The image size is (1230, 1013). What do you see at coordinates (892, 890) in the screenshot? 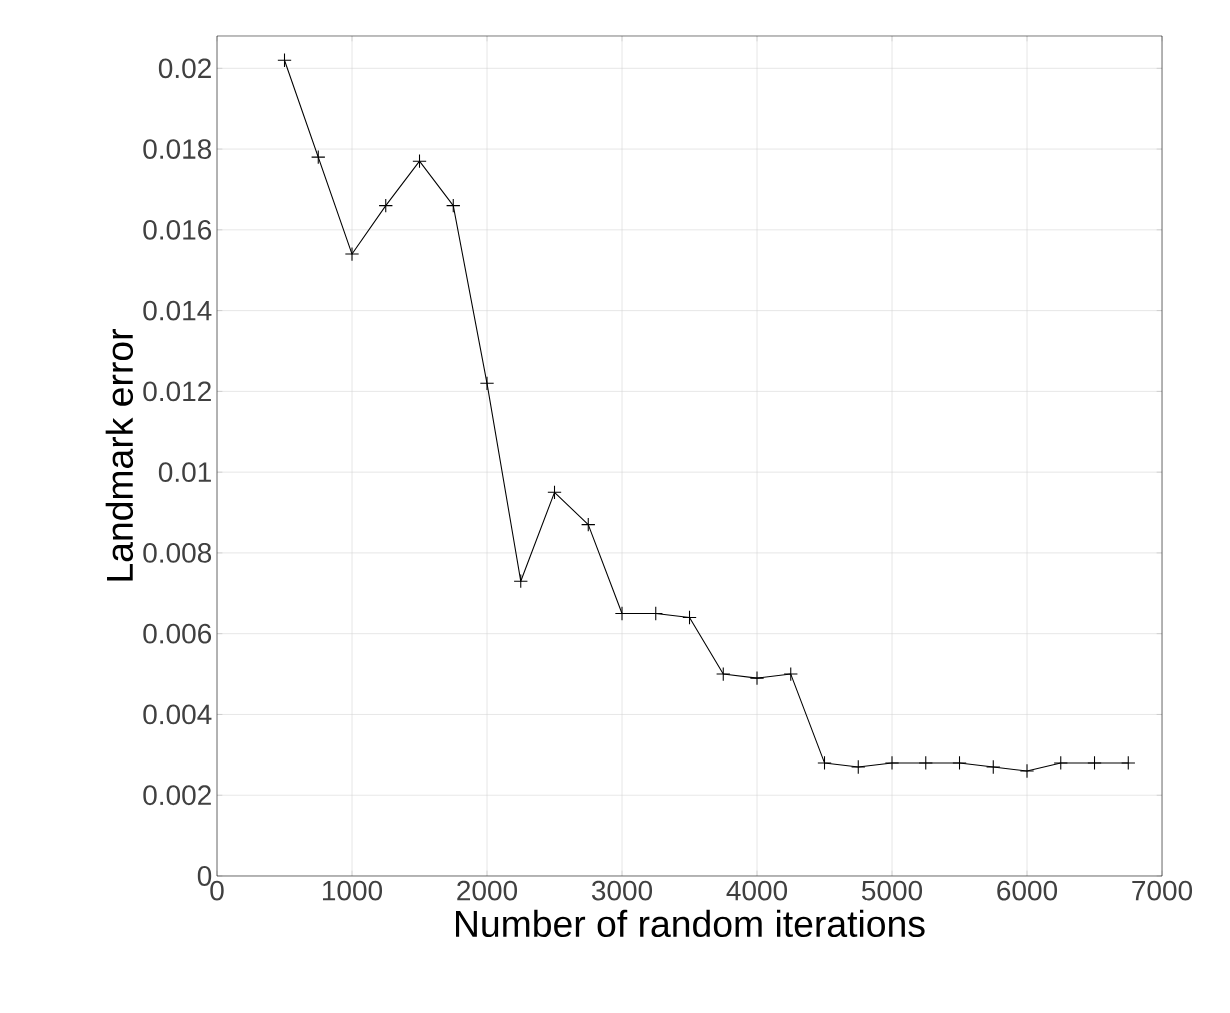
I see `x-tick-label: 5000` at bounding box center [892, 890].